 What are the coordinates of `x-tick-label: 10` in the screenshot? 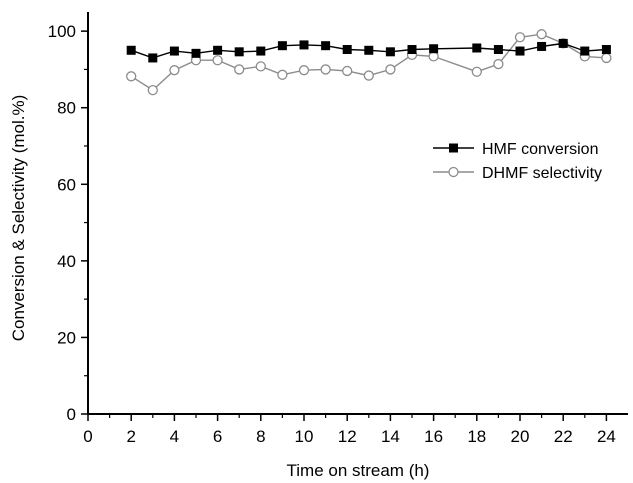 It's located at (304, 436).